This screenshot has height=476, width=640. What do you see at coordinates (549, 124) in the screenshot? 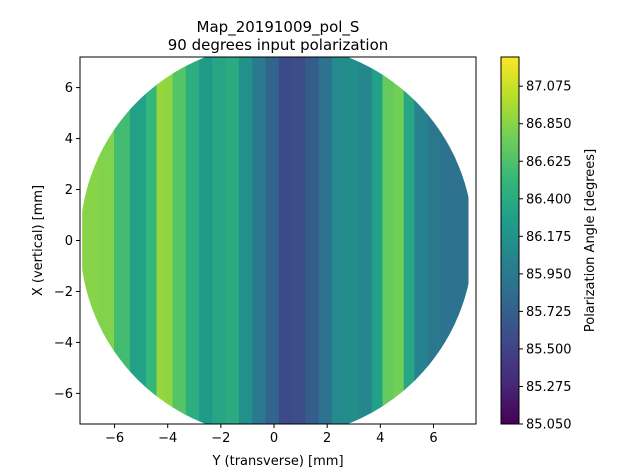
I see `colorbar-tick-label: 86.850` at bounding box center [549, 124].